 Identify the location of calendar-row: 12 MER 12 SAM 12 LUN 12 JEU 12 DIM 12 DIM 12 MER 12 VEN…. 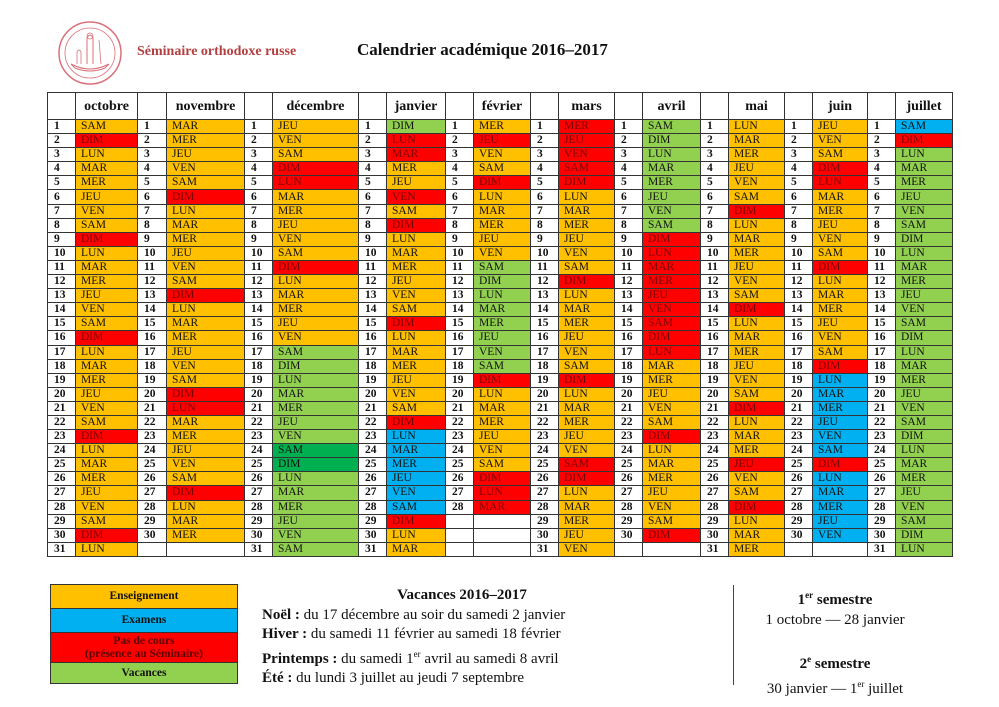
(500, 282).